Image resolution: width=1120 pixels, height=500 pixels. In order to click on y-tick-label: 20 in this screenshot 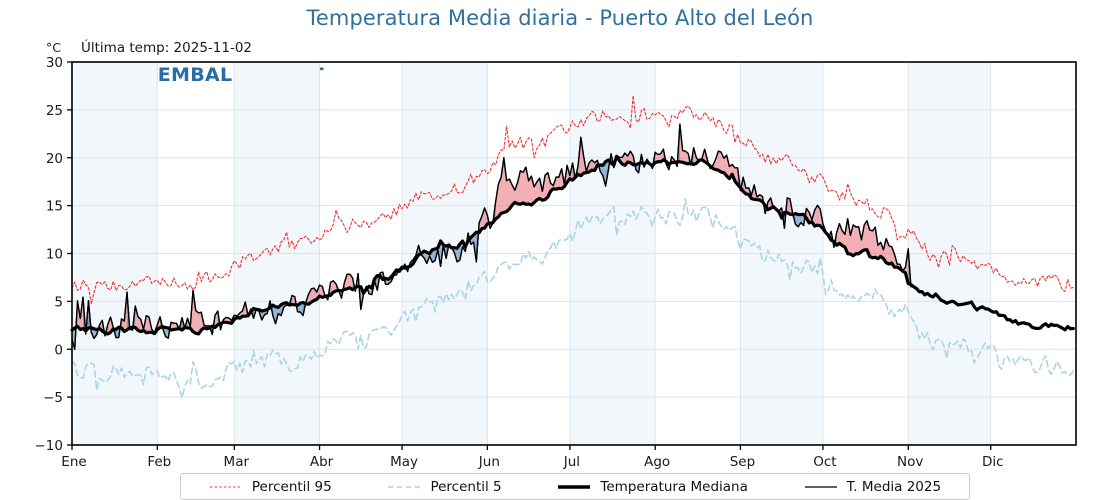, I will do `click(54, 159)`.